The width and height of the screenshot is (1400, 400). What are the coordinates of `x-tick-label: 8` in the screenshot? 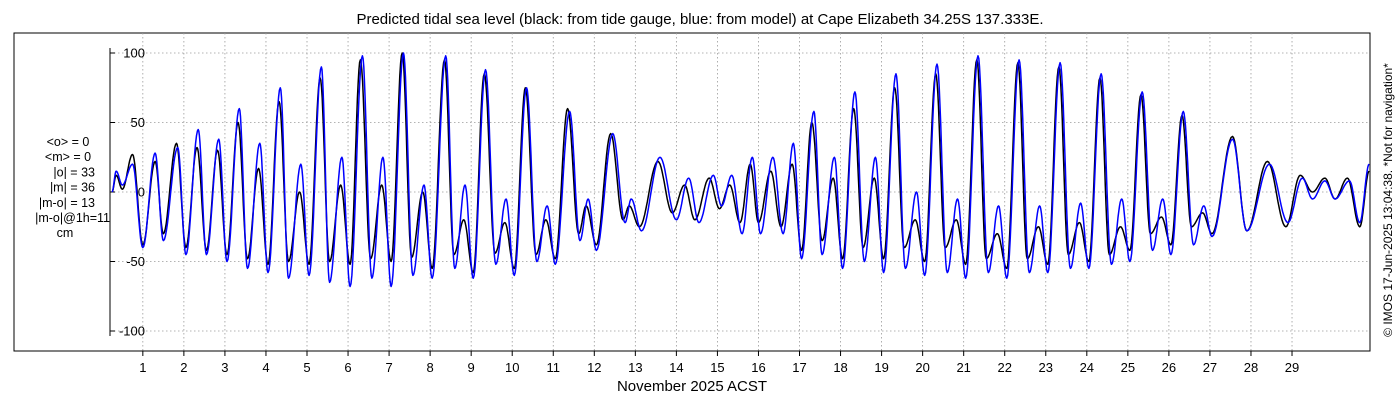 It's located at (430, 367).